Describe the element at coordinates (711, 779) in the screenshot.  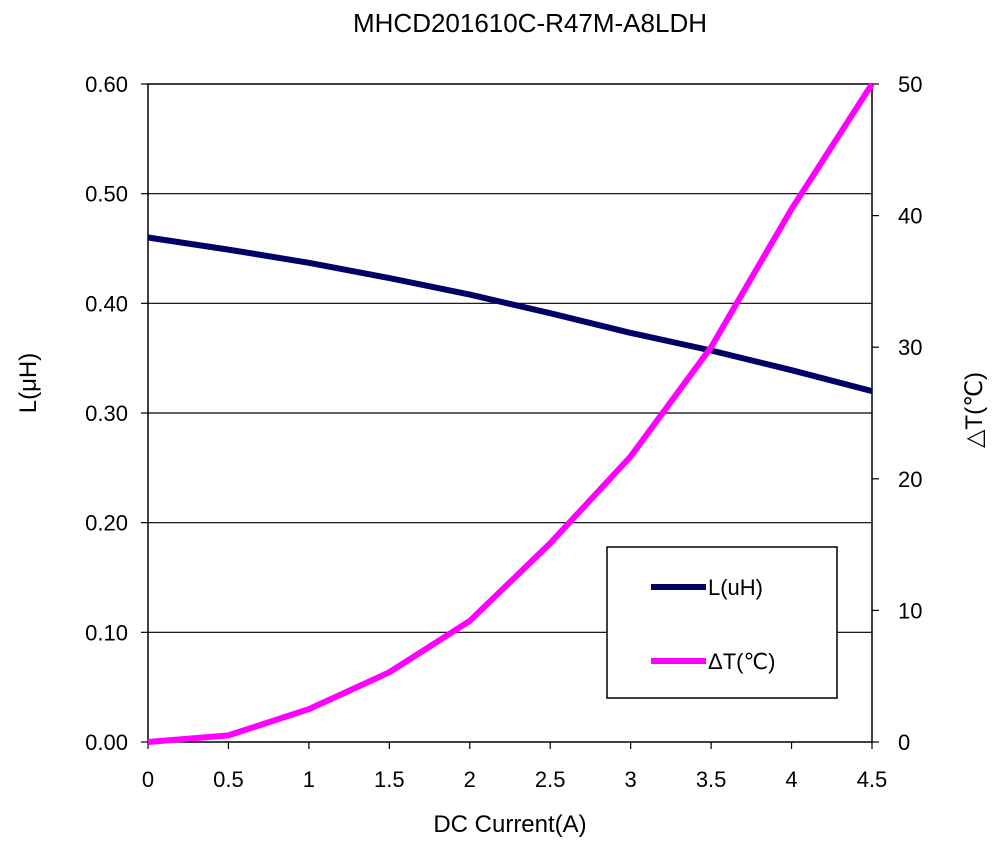
I see `x-tick-label: 3.5` at that location.